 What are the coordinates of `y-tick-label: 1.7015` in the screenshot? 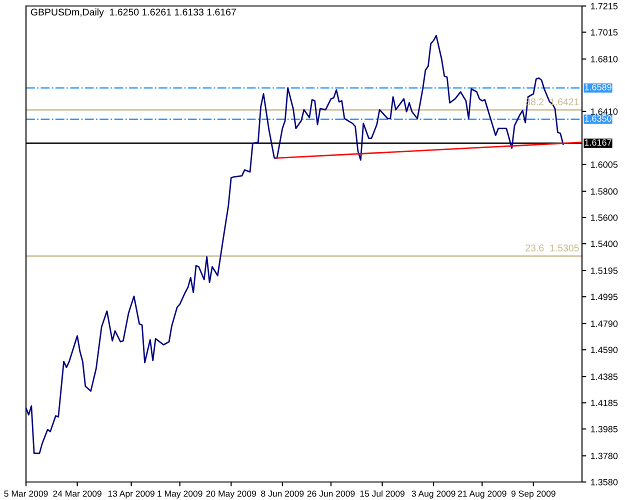 It's located at (604, 32).